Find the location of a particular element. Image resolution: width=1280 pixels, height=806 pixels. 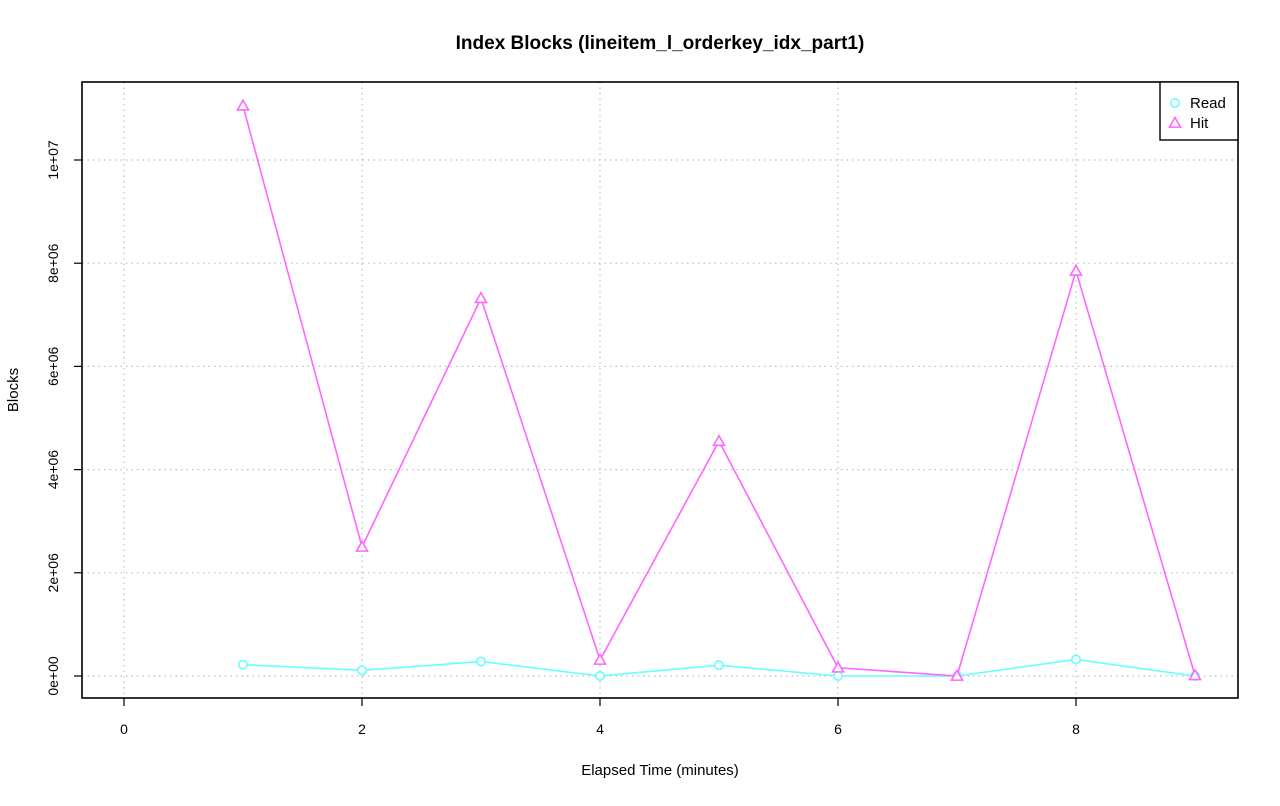

x-tick-label: 0 is located at coordinates (124, 729).